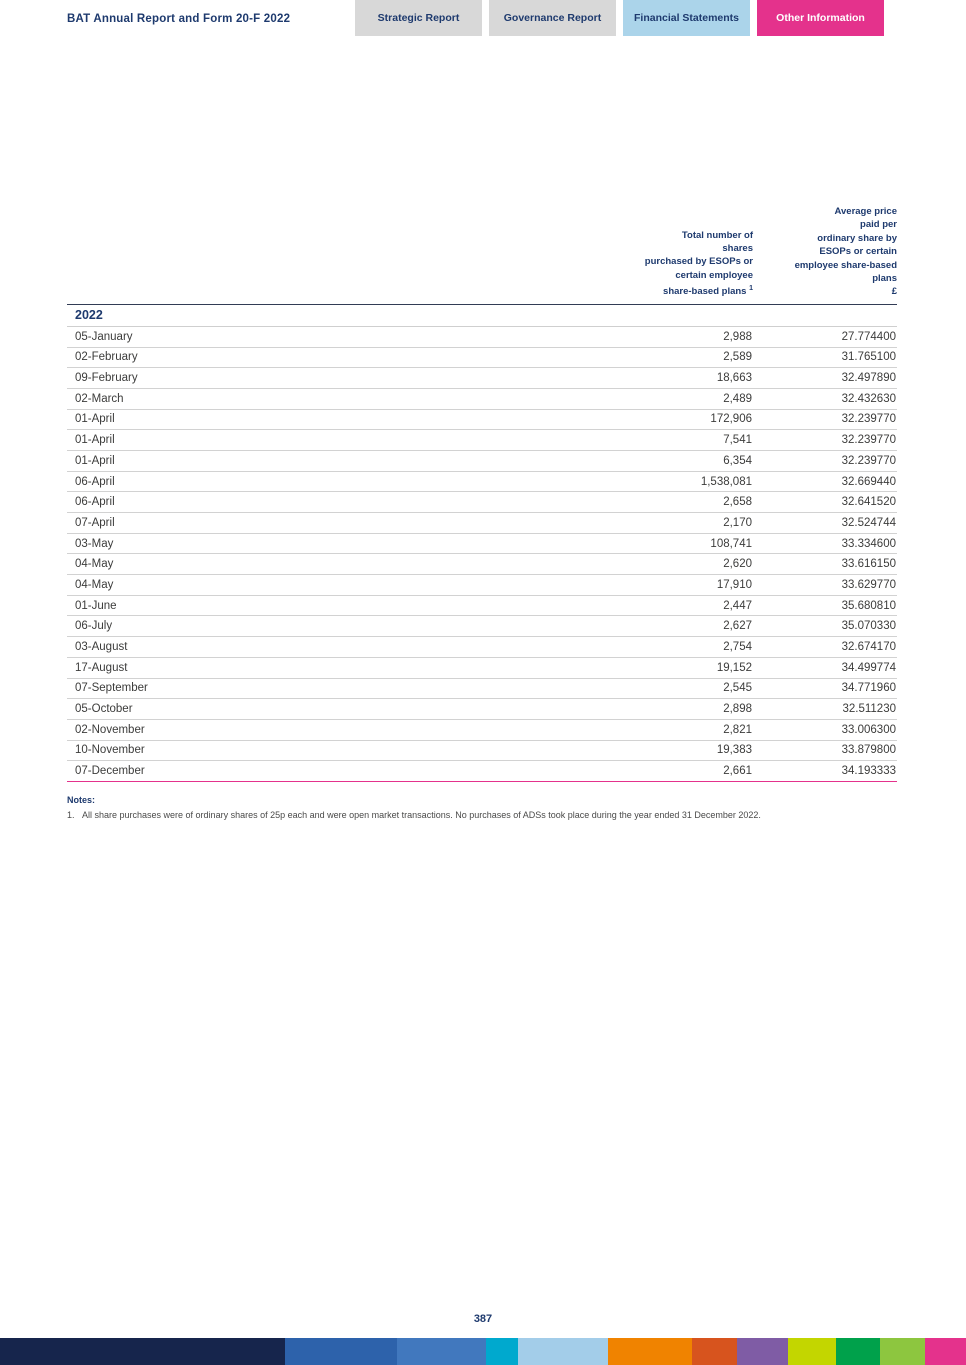 Image resolution: width=966 pixels, height=1365 pixels. I want to click on table-row: 02-March 2,489 32.432630, so click(482, 399).